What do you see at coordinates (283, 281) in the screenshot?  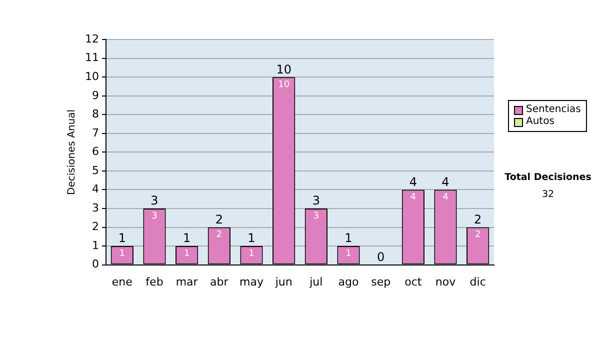 I see `x-tick-label: jun` at bounding box center [283, 281].